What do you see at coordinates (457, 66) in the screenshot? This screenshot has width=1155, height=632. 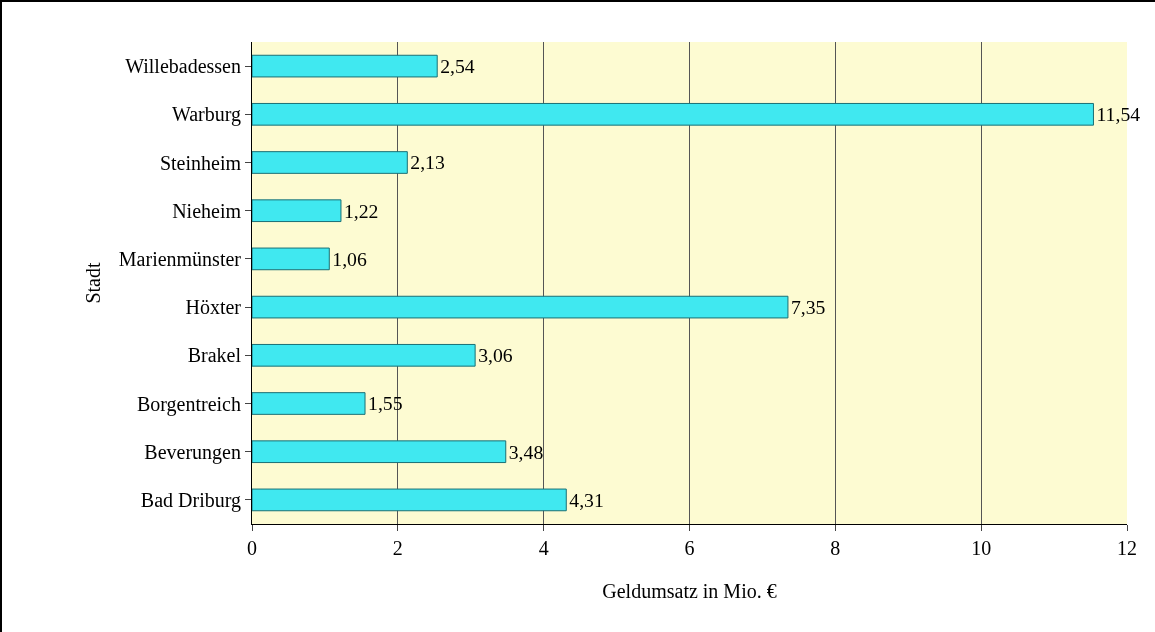 I see `data-label: 2,54` at bounding box center [457, 66].